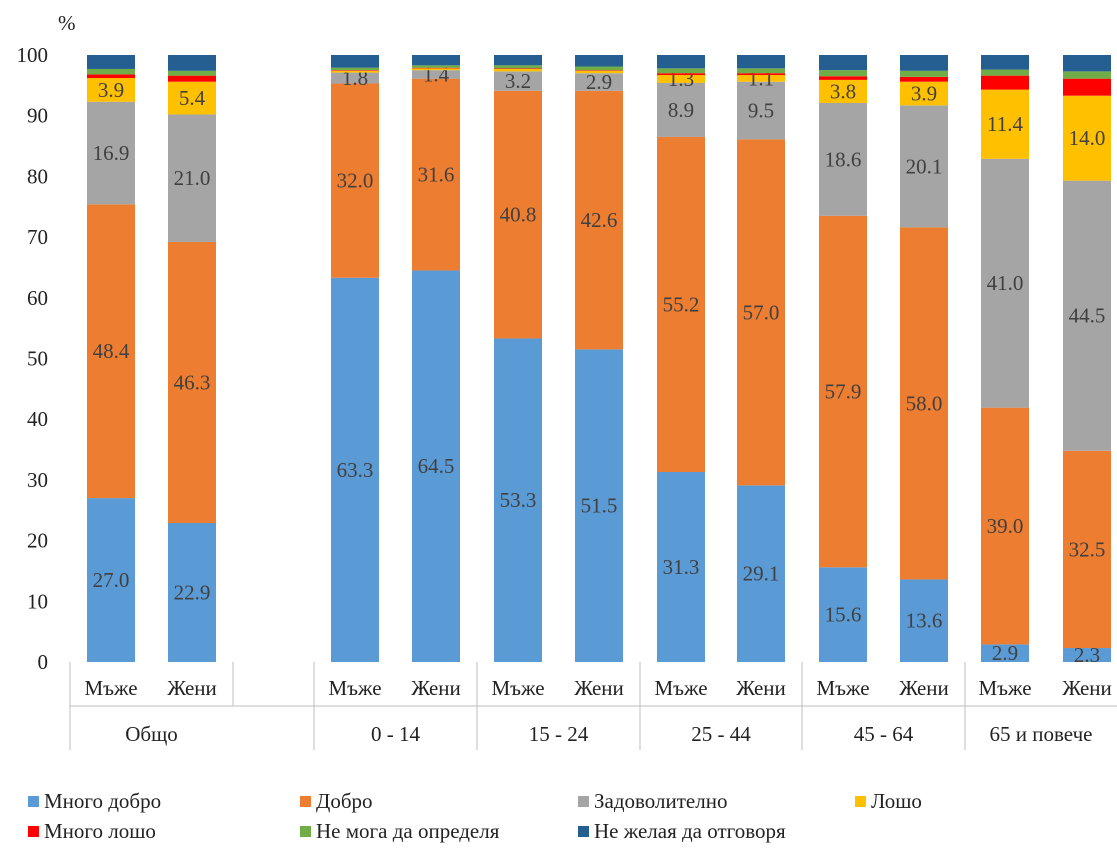 This screenshot has width=1117, height=853. I want to click on data-label: 51.5, so click(599, 506).